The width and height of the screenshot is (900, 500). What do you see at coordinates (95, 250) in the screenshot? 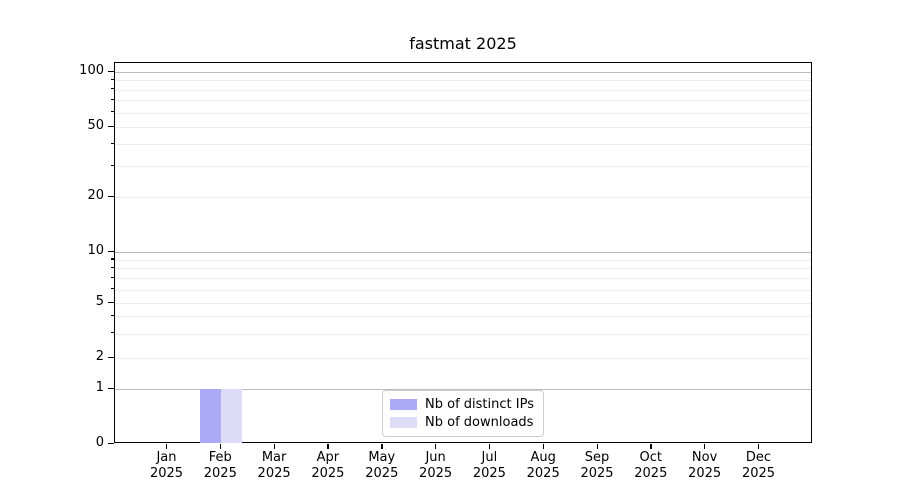
I see `y-tick-label: 10` at bounding box center [95, 250].